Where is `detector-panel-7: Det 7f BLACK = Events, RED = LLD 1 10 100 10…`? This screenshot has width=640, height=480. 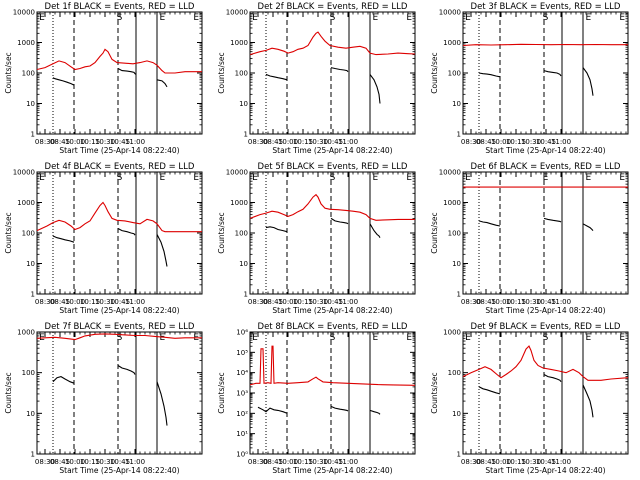
detector-panel-7: Det 7f BLACK = Events, RED = LLD 1 10 100 10… is located at coordinates (103, 398).